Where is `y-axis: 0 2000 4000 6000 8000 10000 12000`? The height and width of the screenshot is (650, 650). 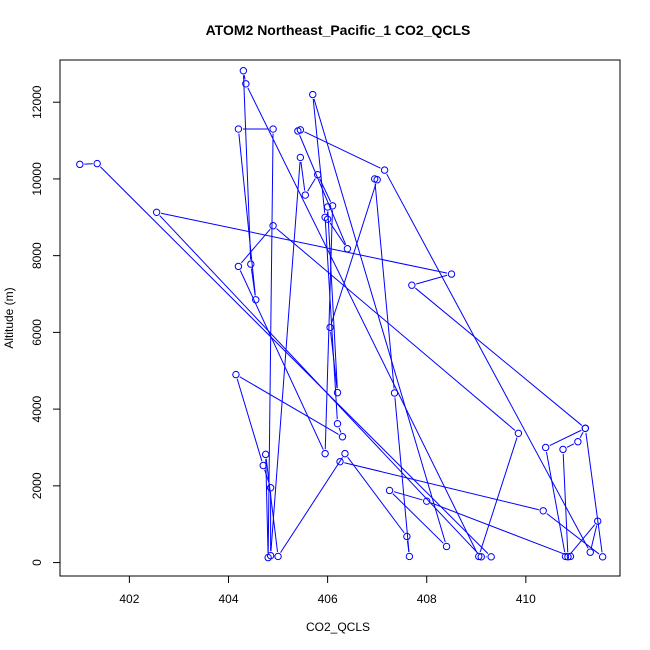
y-axis: 0 2000 4000 6000 8000 10000 12000 is located at coordinates (45, 325).